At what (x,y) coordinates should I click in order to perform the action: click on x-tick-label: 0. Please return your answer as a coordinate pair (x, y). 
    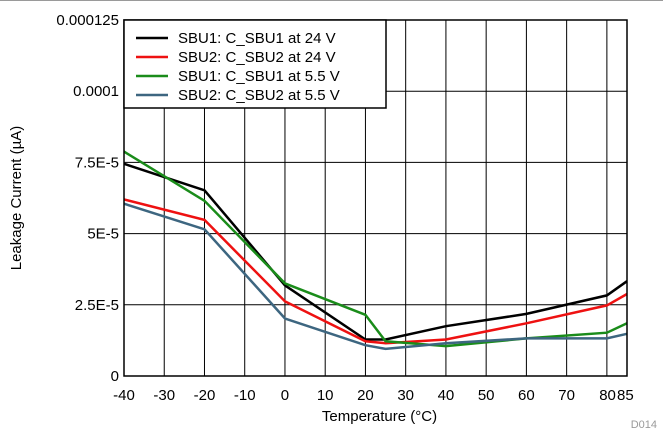
    Looking at the image, I should click on (285, 395).